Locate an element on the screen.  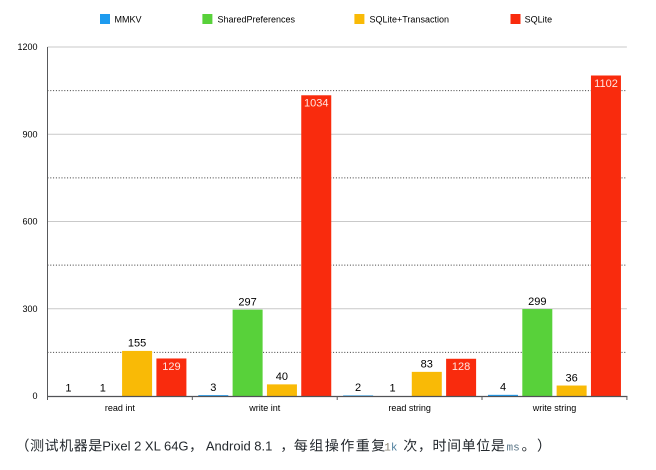
svg-text: 1200 is located at coordinates (27, 47).